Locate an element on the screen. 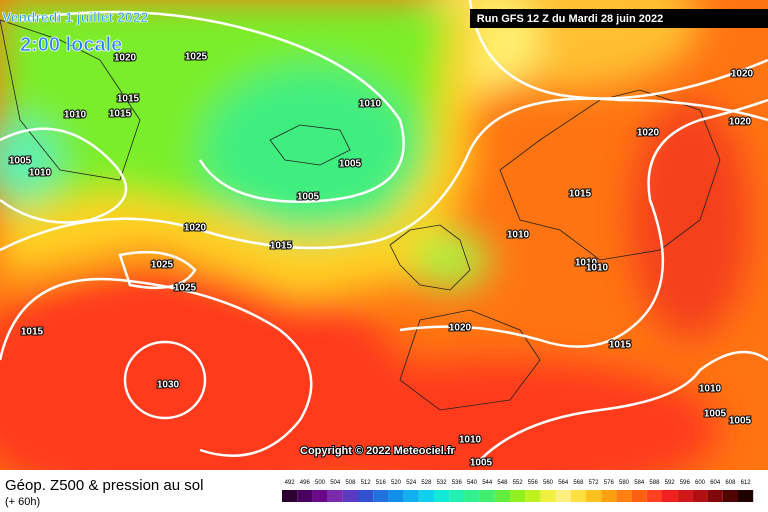  time-label: 2:00 locale is located at coordinates (71, 45).